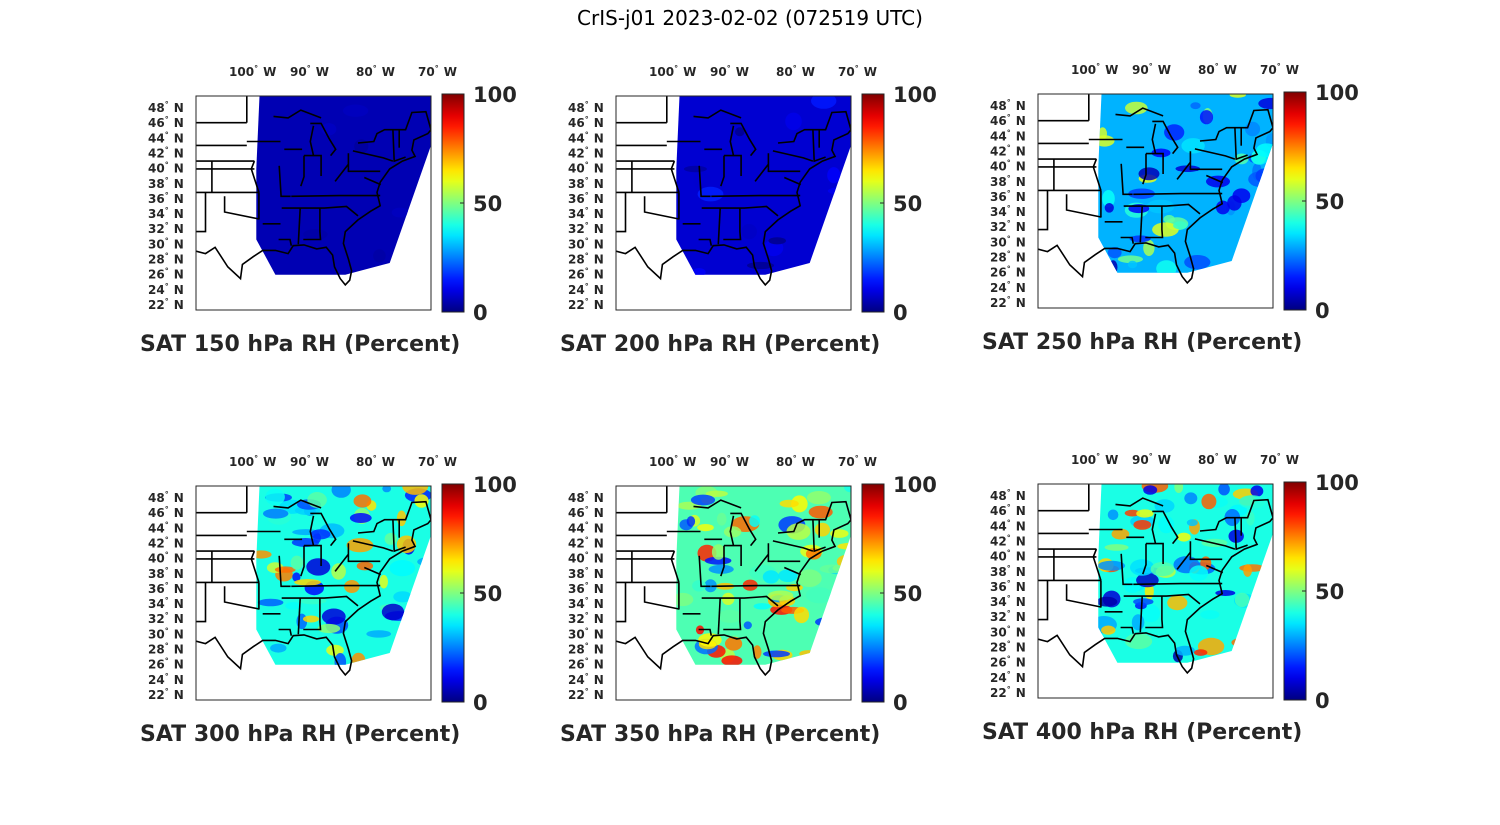 Image resolution: width=1500 pixels, height=825 pixels. What do you see at coordinates (166, 183) in the screenshot?
I see `lat-tick-label: 38° N` at bounding box center [166, 183].